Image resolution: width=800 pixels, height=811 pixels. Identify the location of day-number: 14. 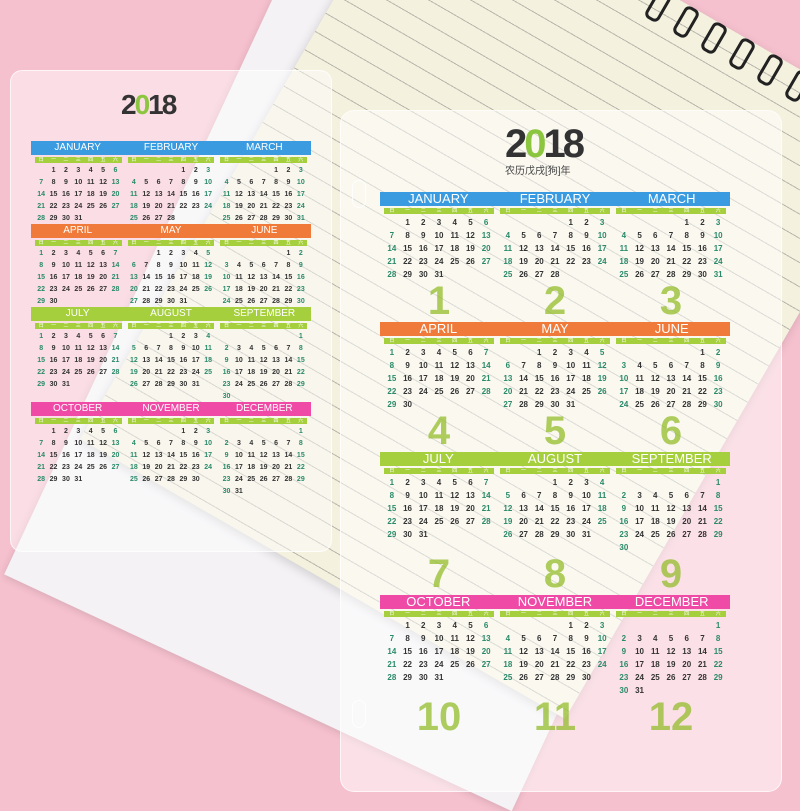
(158, 360).